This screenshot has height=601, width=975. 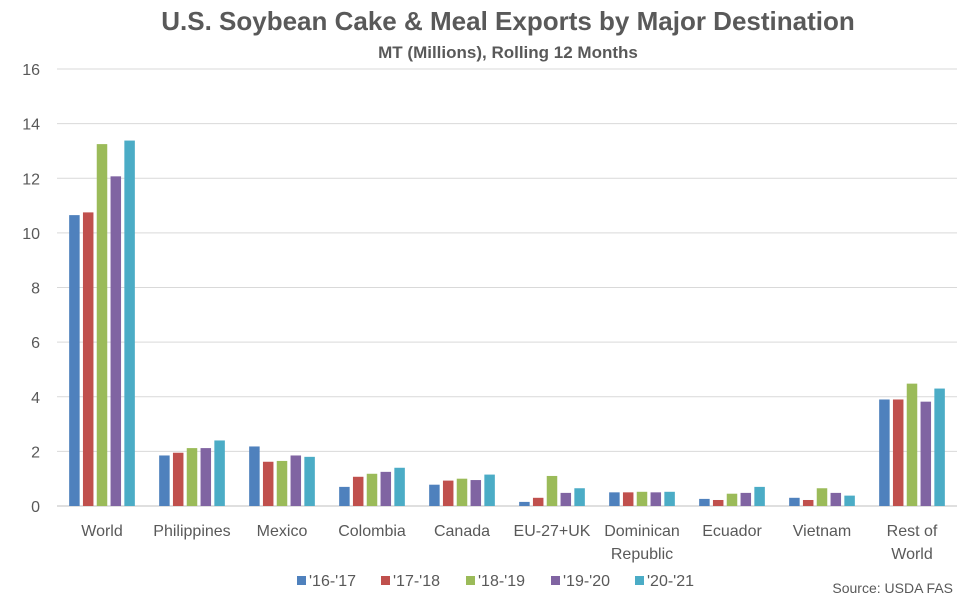 I want to click on x-category-label: Republic, so click(x=642, y=554).